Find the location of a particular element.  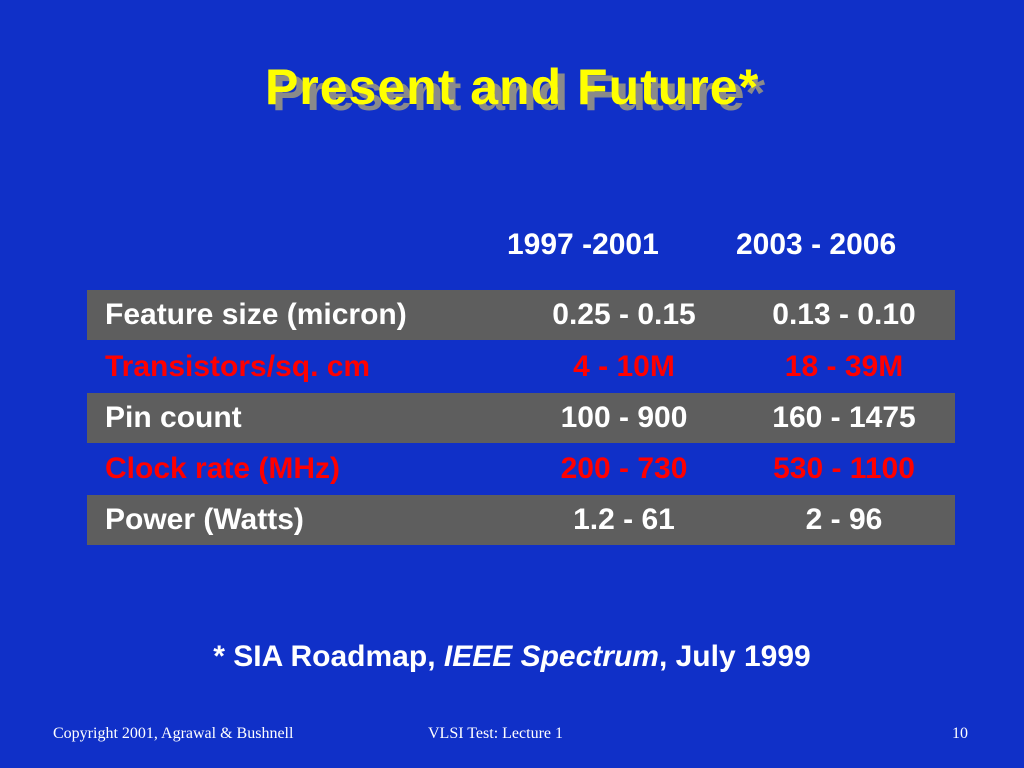

table-row-power: Power (Watts) 1.2 - 61 2 - 96 is located at coordinates (521, 520).